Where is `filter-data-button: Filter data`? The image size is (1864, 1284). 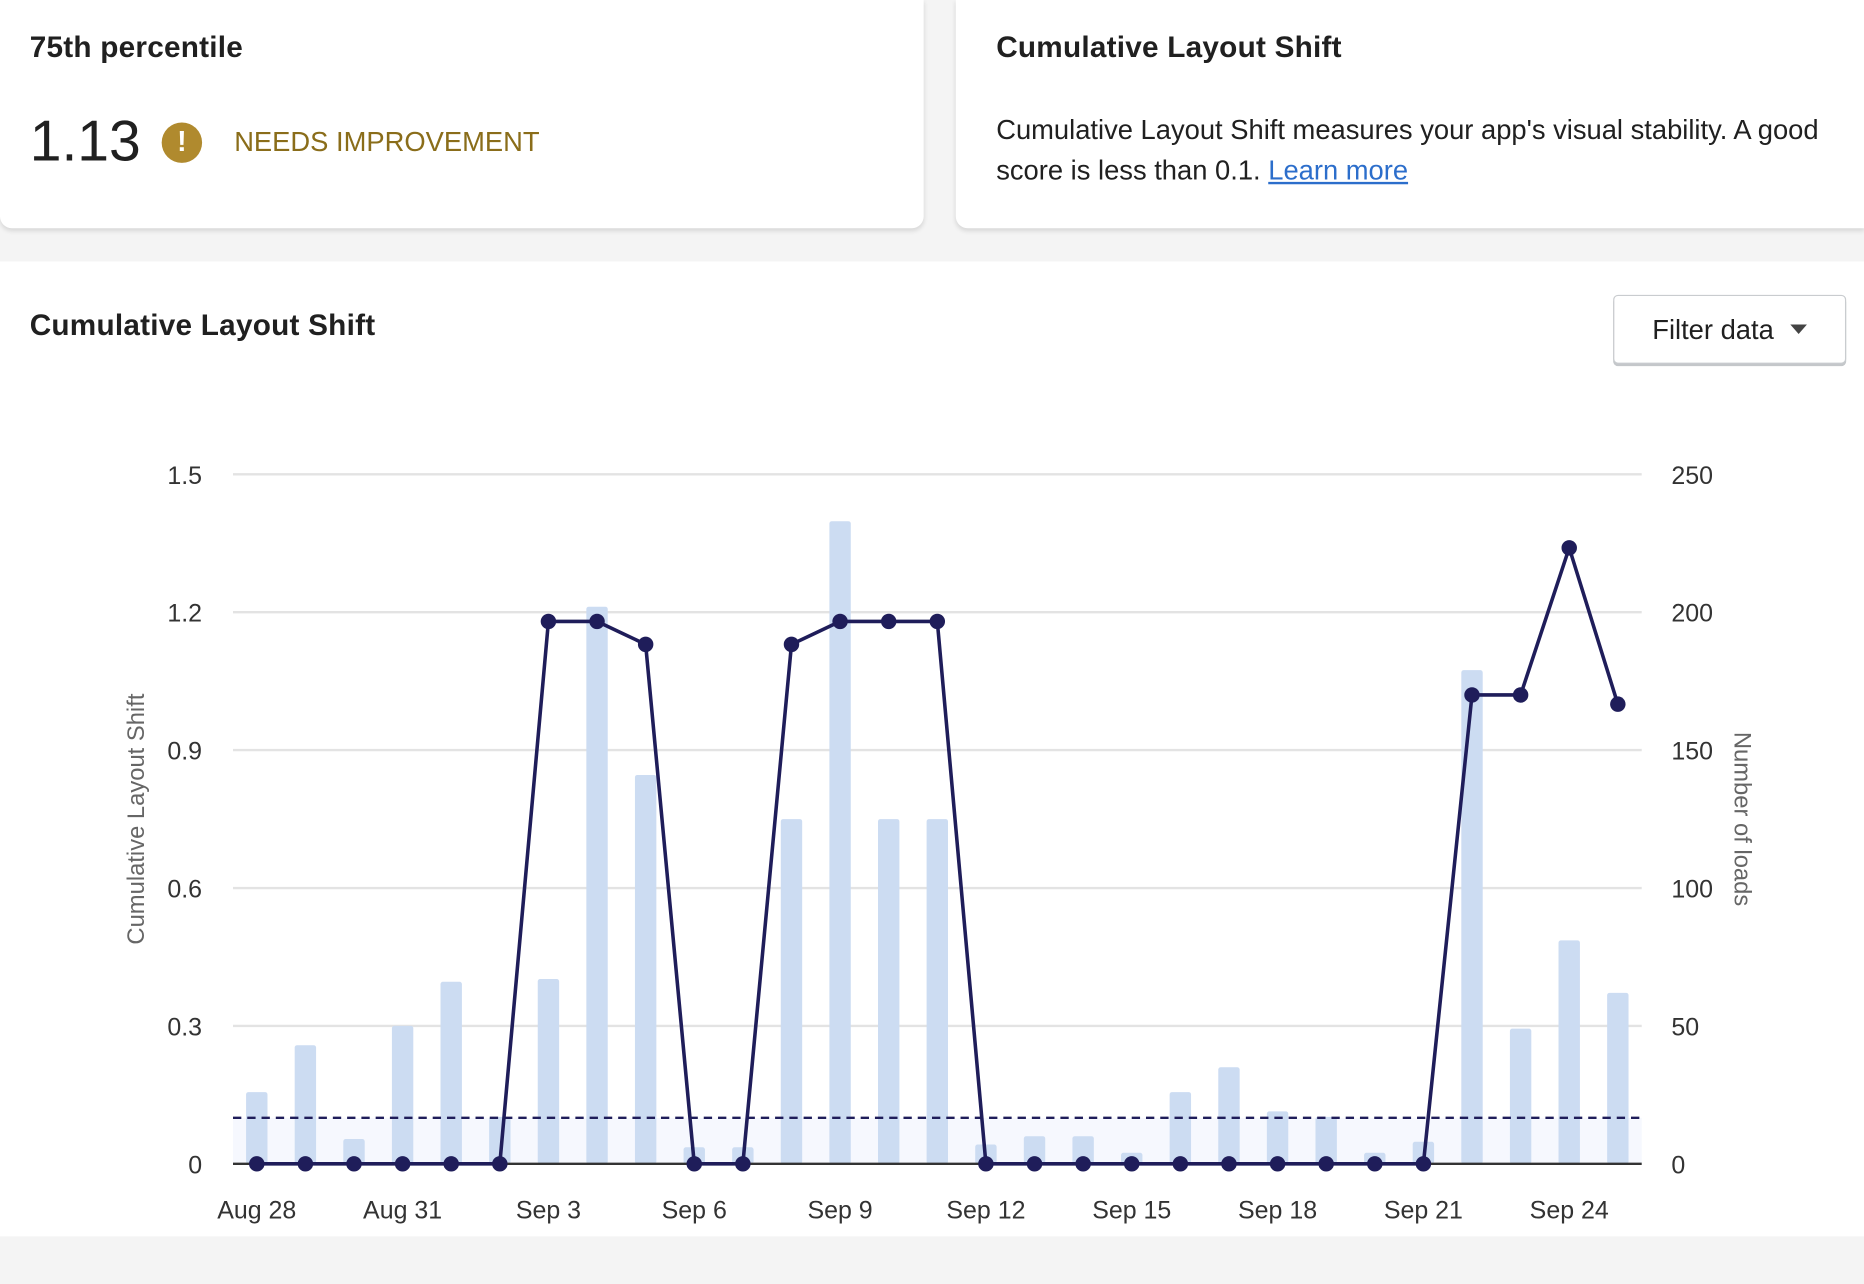
filter-data-button: Filter data is located at coordinates (1730, 329).